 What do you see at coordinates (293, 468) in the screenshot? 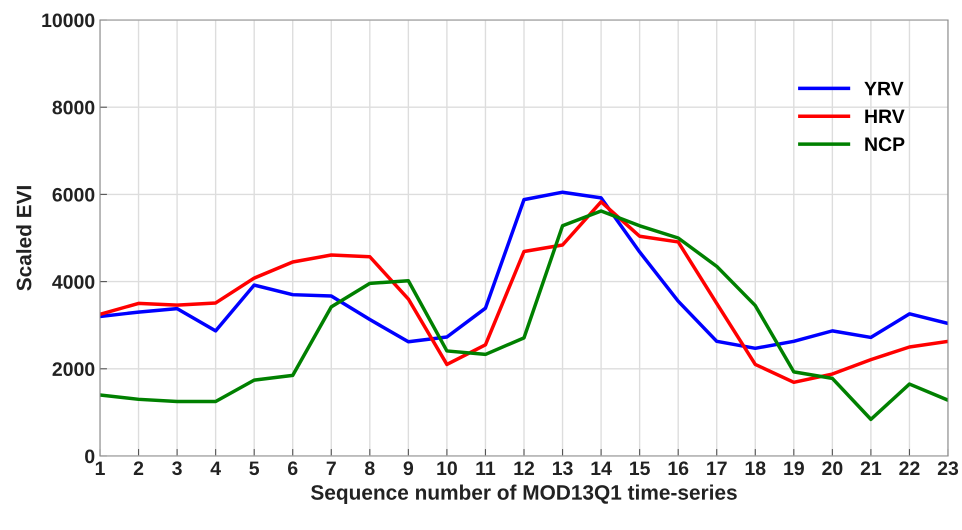
I see `x-tick-label: 6` at bounding box center [293, 468].